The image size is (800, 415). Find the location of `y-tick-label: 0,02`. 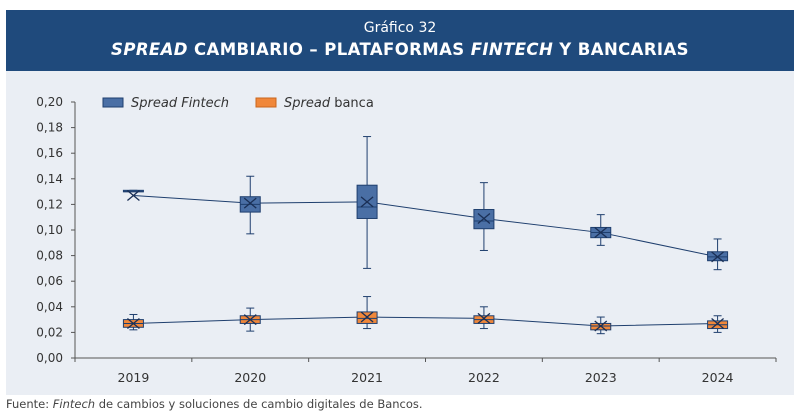

y-tick-label: 0,02 is located at coordinates (49, 332).